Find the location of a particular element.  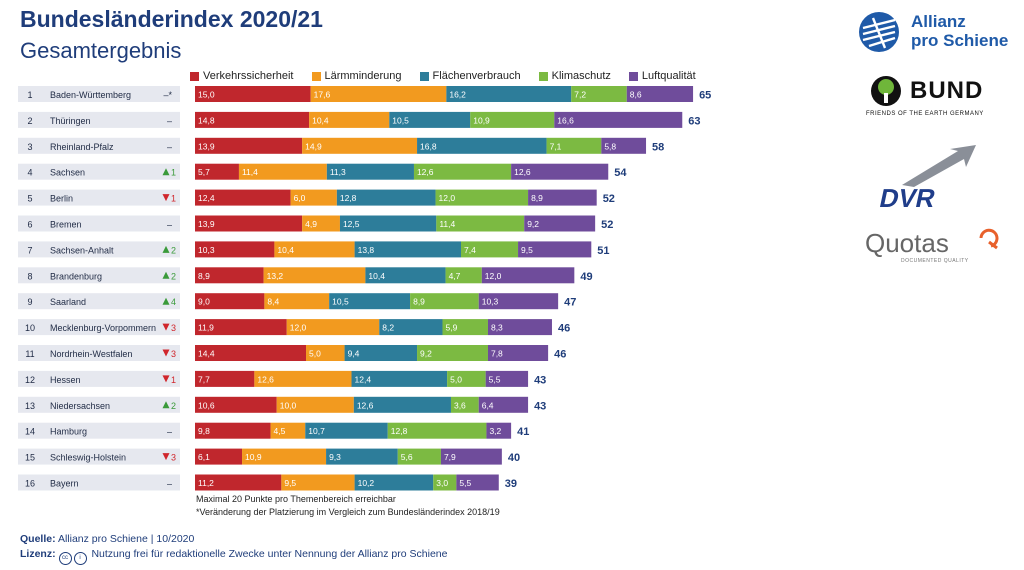

segment-value-label: 6,0 is located at coordinates (300, 198).